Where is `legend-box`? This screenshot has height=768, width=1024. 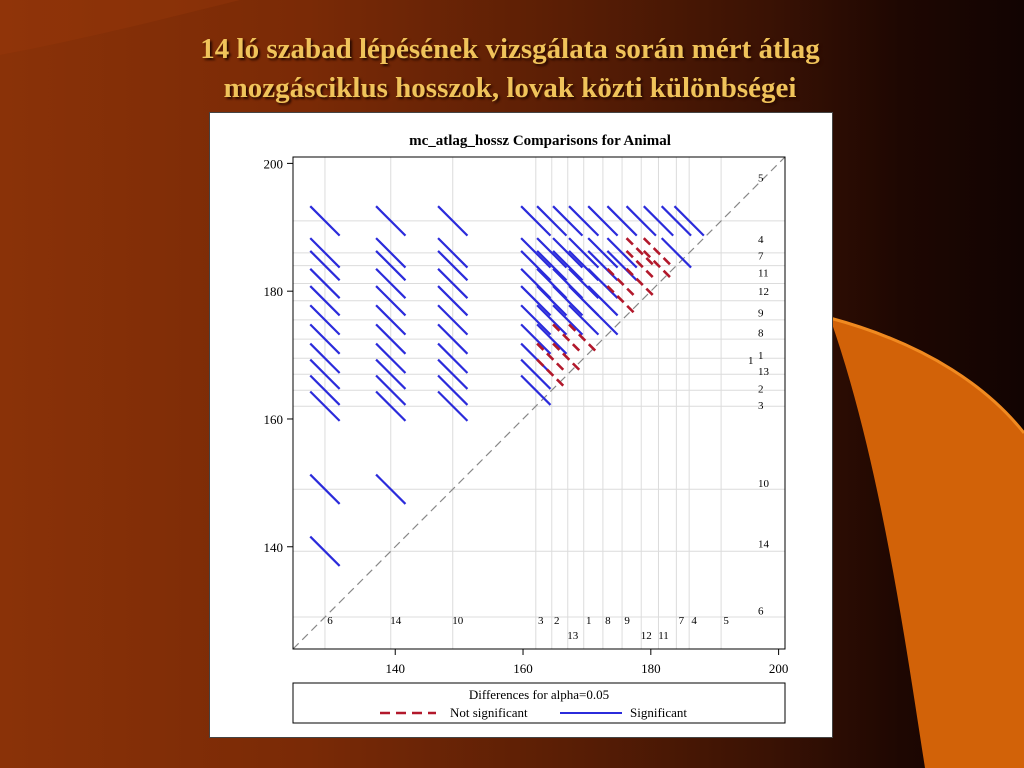
legend-box is located at coordinates (539, 703).